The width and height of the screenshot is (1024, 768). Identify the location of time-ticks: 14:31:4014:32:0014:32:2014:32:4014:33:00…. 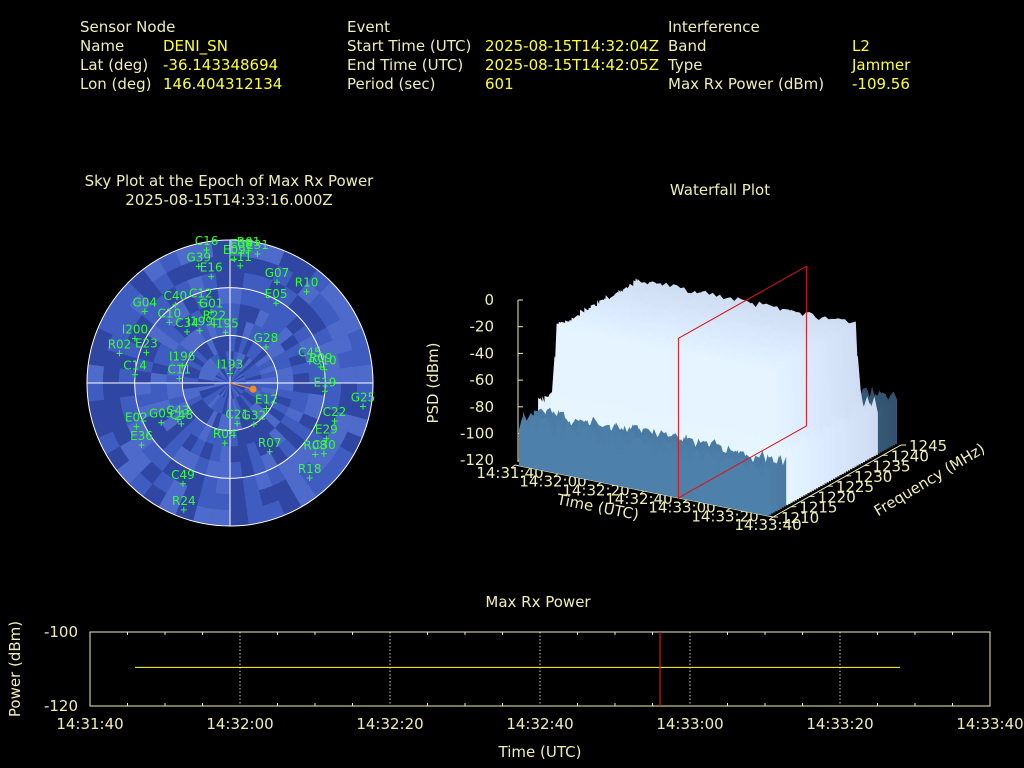
(638, 499).